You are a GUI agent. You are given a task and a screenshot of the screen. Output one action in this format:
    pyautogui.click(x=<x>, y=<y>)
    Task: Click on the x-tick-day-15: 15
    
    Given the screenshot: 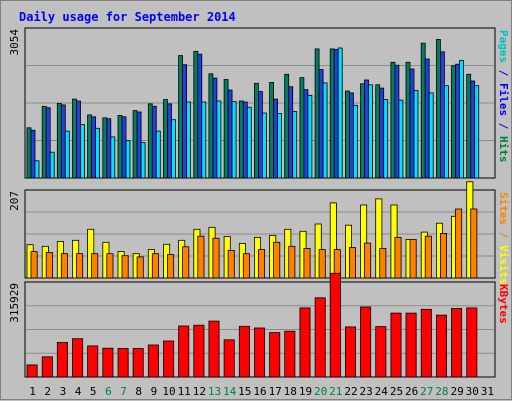 What is the action you would take?
    pyautogui.click(x=244, y=391)
    